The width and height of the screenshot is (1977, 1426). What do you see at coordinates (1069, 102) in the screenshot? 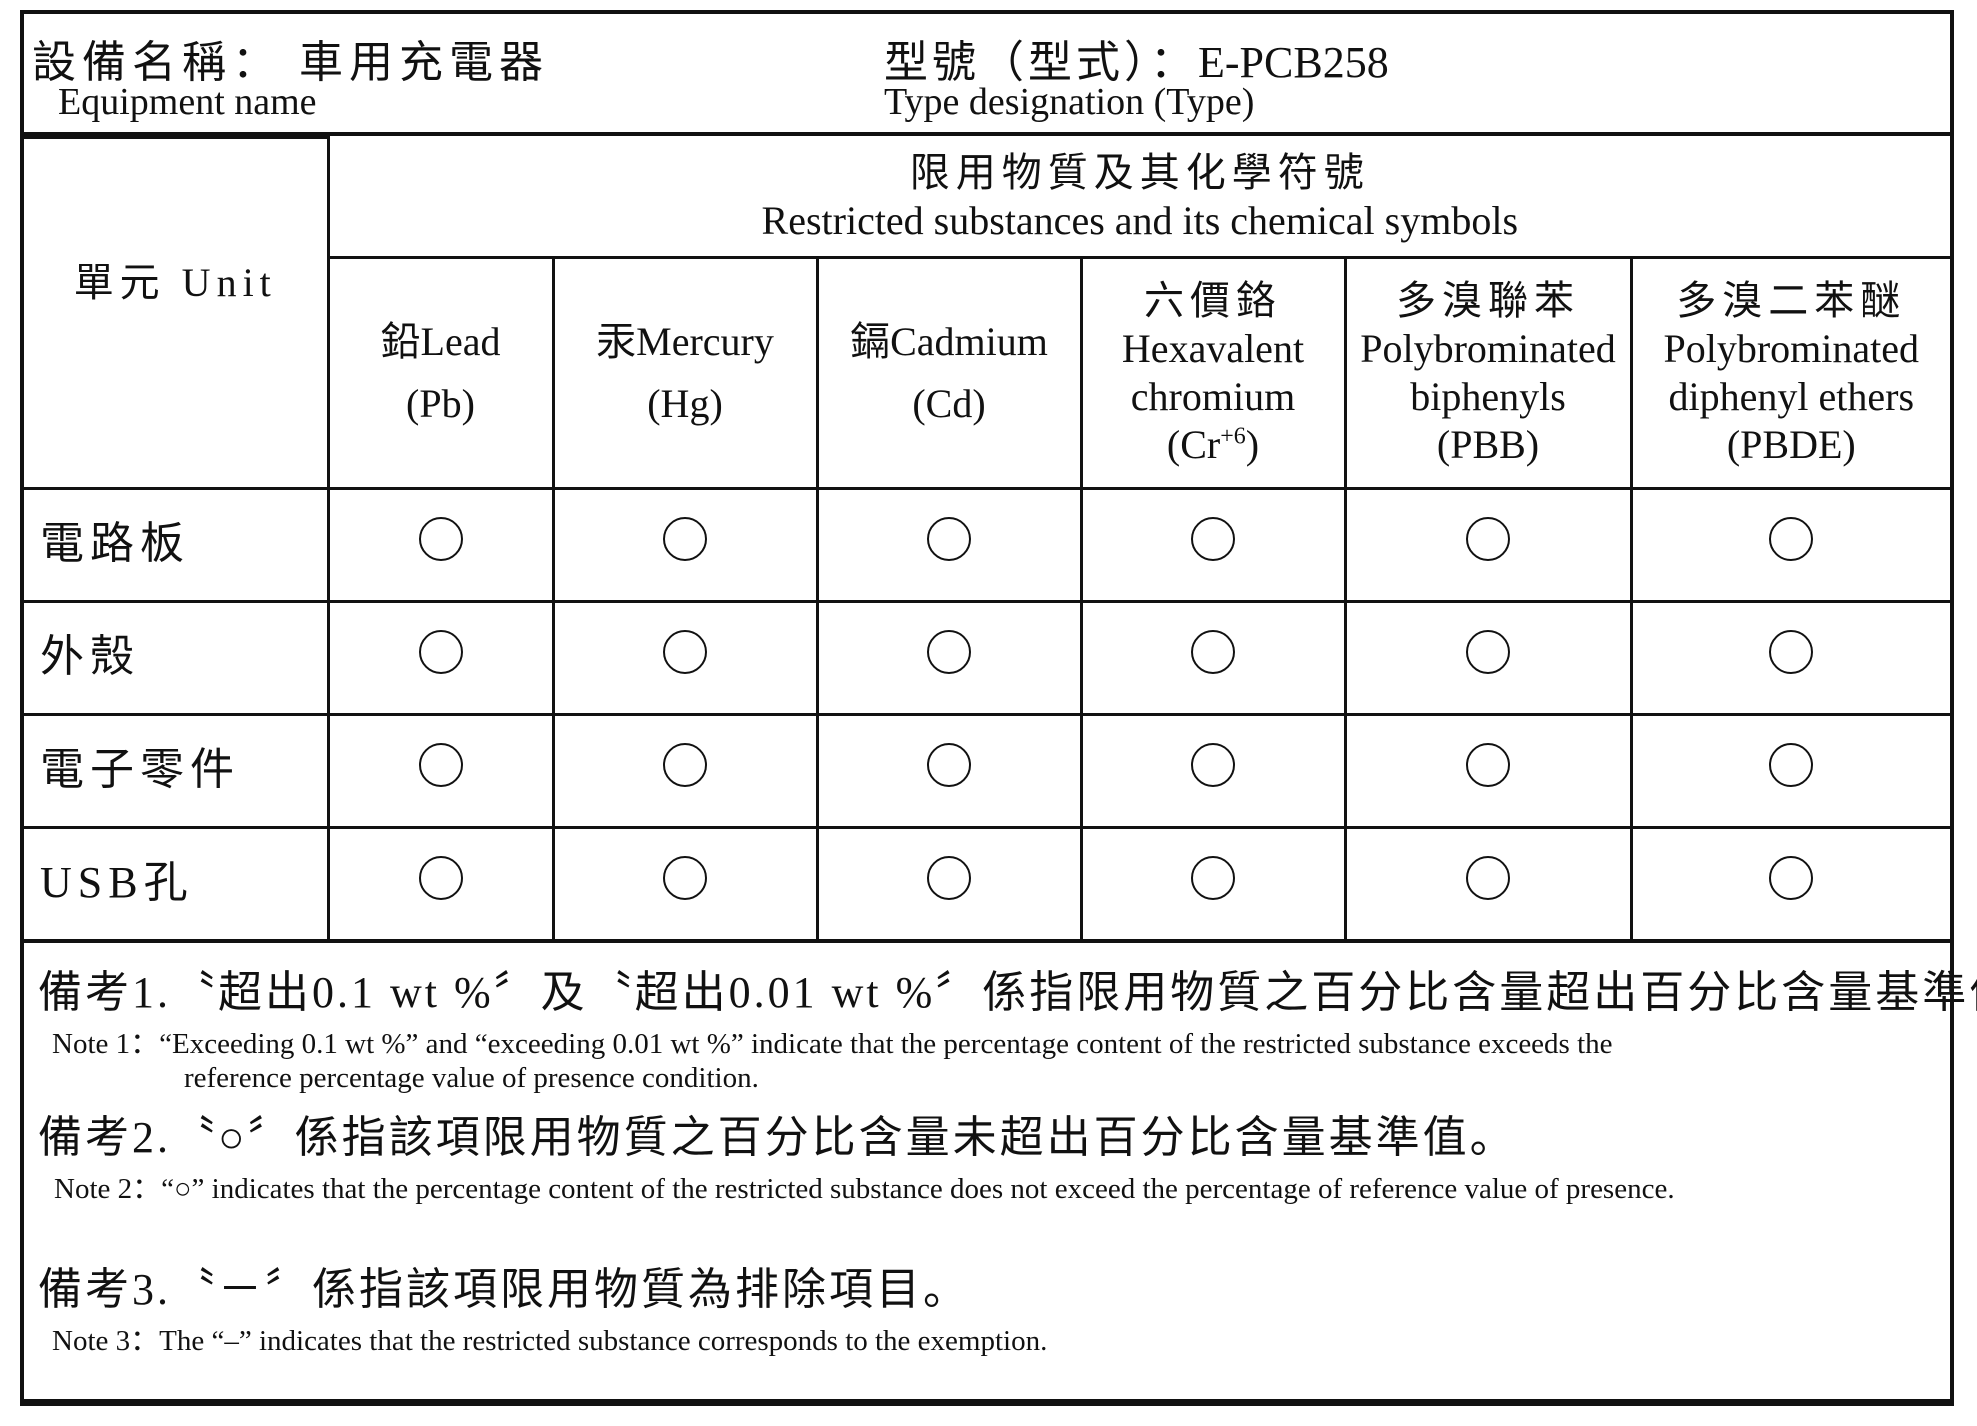
I see `type-label-en: Type designation (Type)` at bounding box center [1069, 102].